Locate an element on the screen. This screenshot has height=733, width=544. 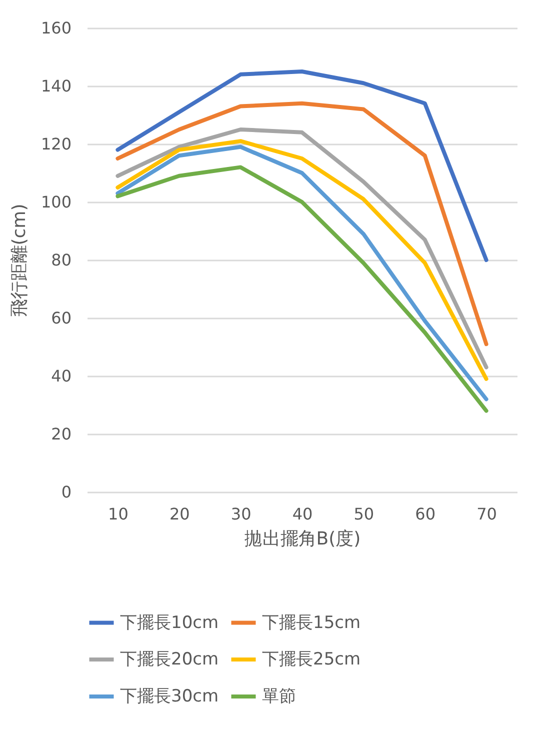
y-tick-label: 20 is located at coordinates (61, 434).